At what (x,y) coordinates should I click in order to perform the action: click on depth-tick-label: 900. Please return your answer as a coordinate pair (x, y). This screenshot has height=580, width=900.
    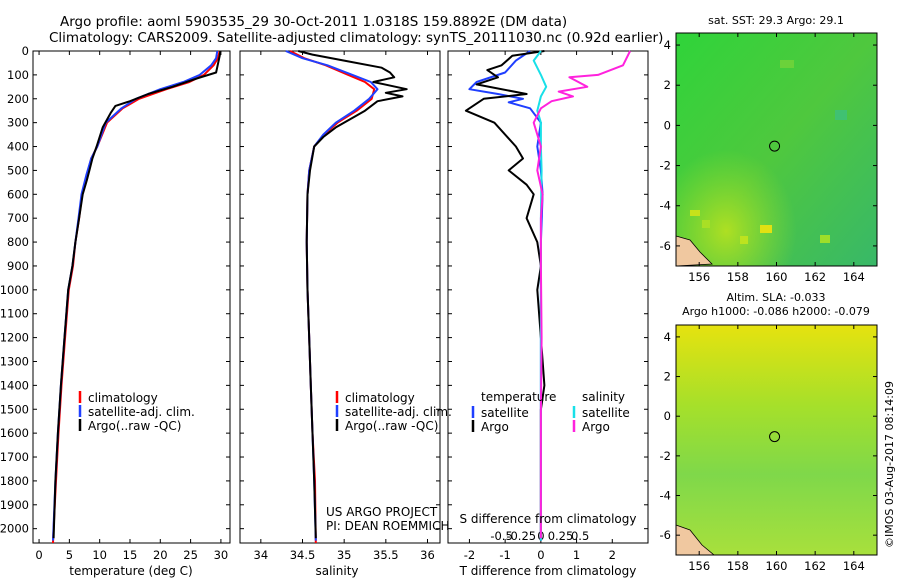
    Looking at the image, I should click on (18, 266).